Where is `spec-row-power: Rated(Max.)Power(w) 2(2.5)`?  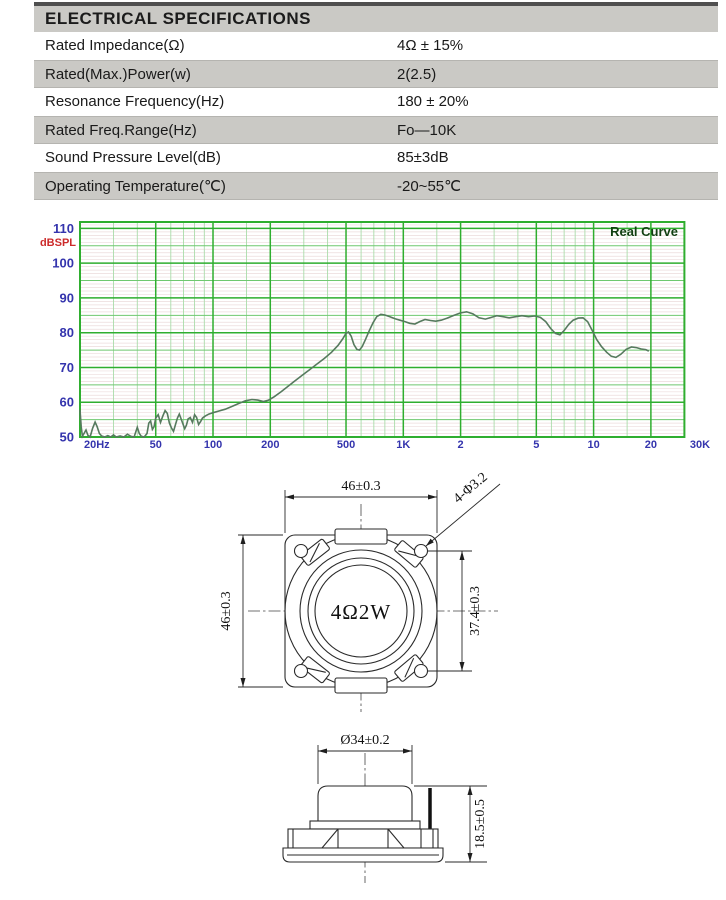 spec-row-power: Rated(Max.)Power(w) 2(2.5) is located at coordinates (376, 74).